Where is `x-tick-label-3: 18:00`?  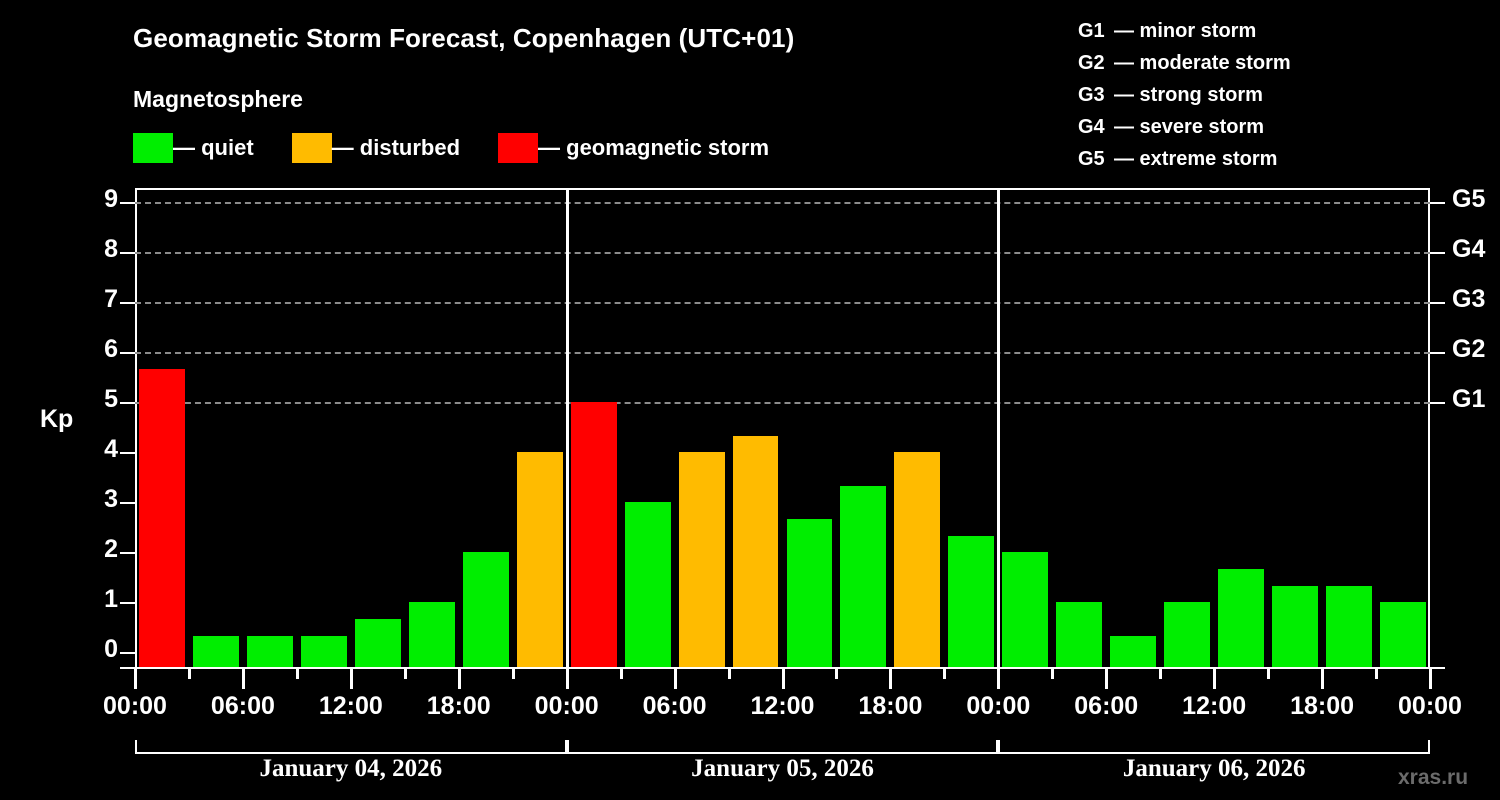 x-tick-label-3: 18:00 is located at coordinates (458, 706).